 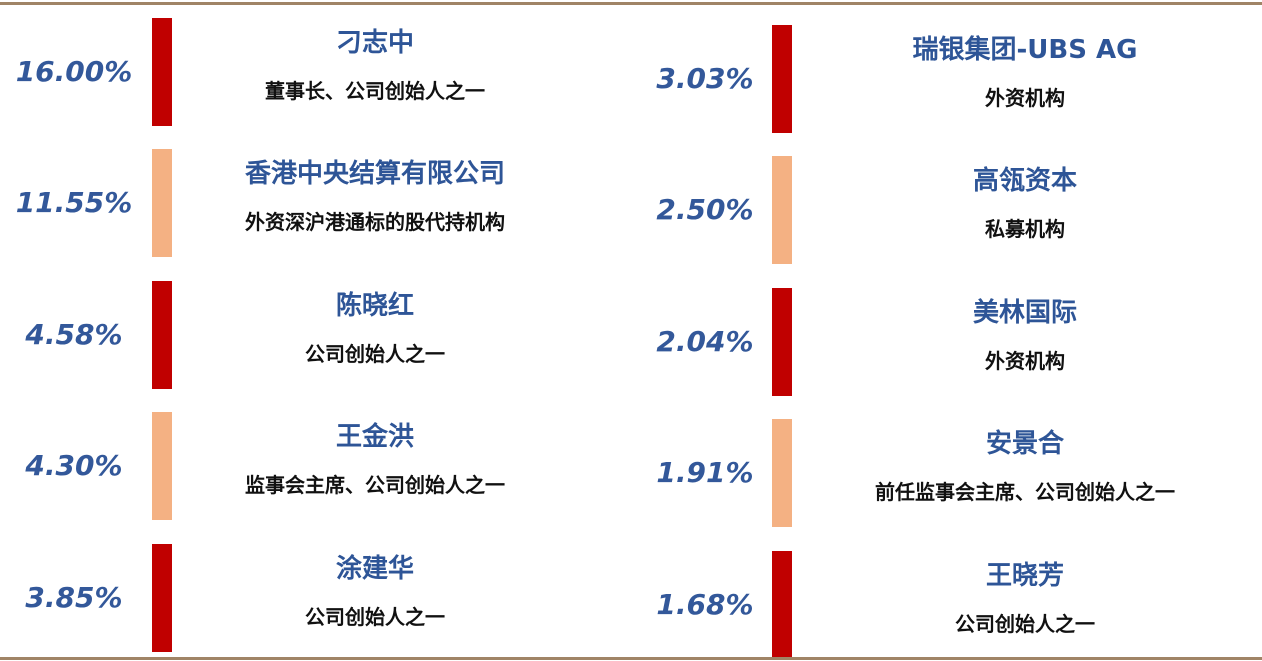 What do you see at coordinates (375, 222) in the screenshot?
I see `shareholder-role: 外资深沪港通标的股代持机构` at bounding box center [375, 222].